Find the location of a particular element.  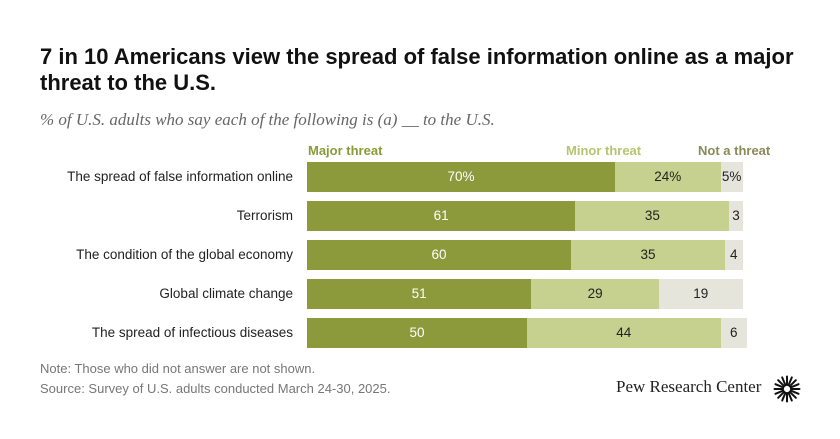

bar-segment-minor-threat: 29 is located at coordinates (595, 294).